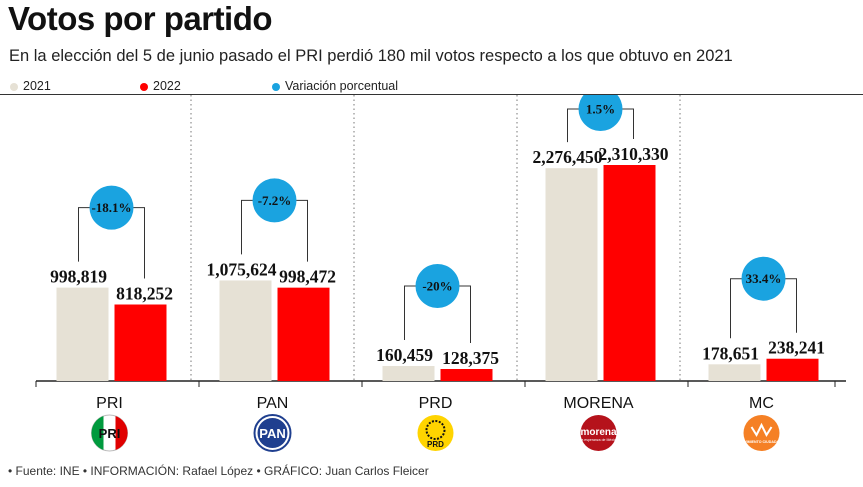  Describe the element at coordinates (14, 86) in the screenshot. I see `legend-swatch-2021` at that location.